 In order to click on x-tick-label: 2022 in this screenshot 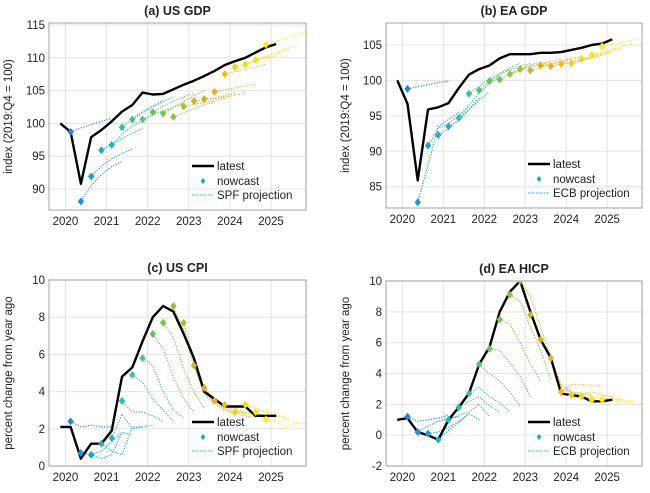, I will do `click(148, 222)`.